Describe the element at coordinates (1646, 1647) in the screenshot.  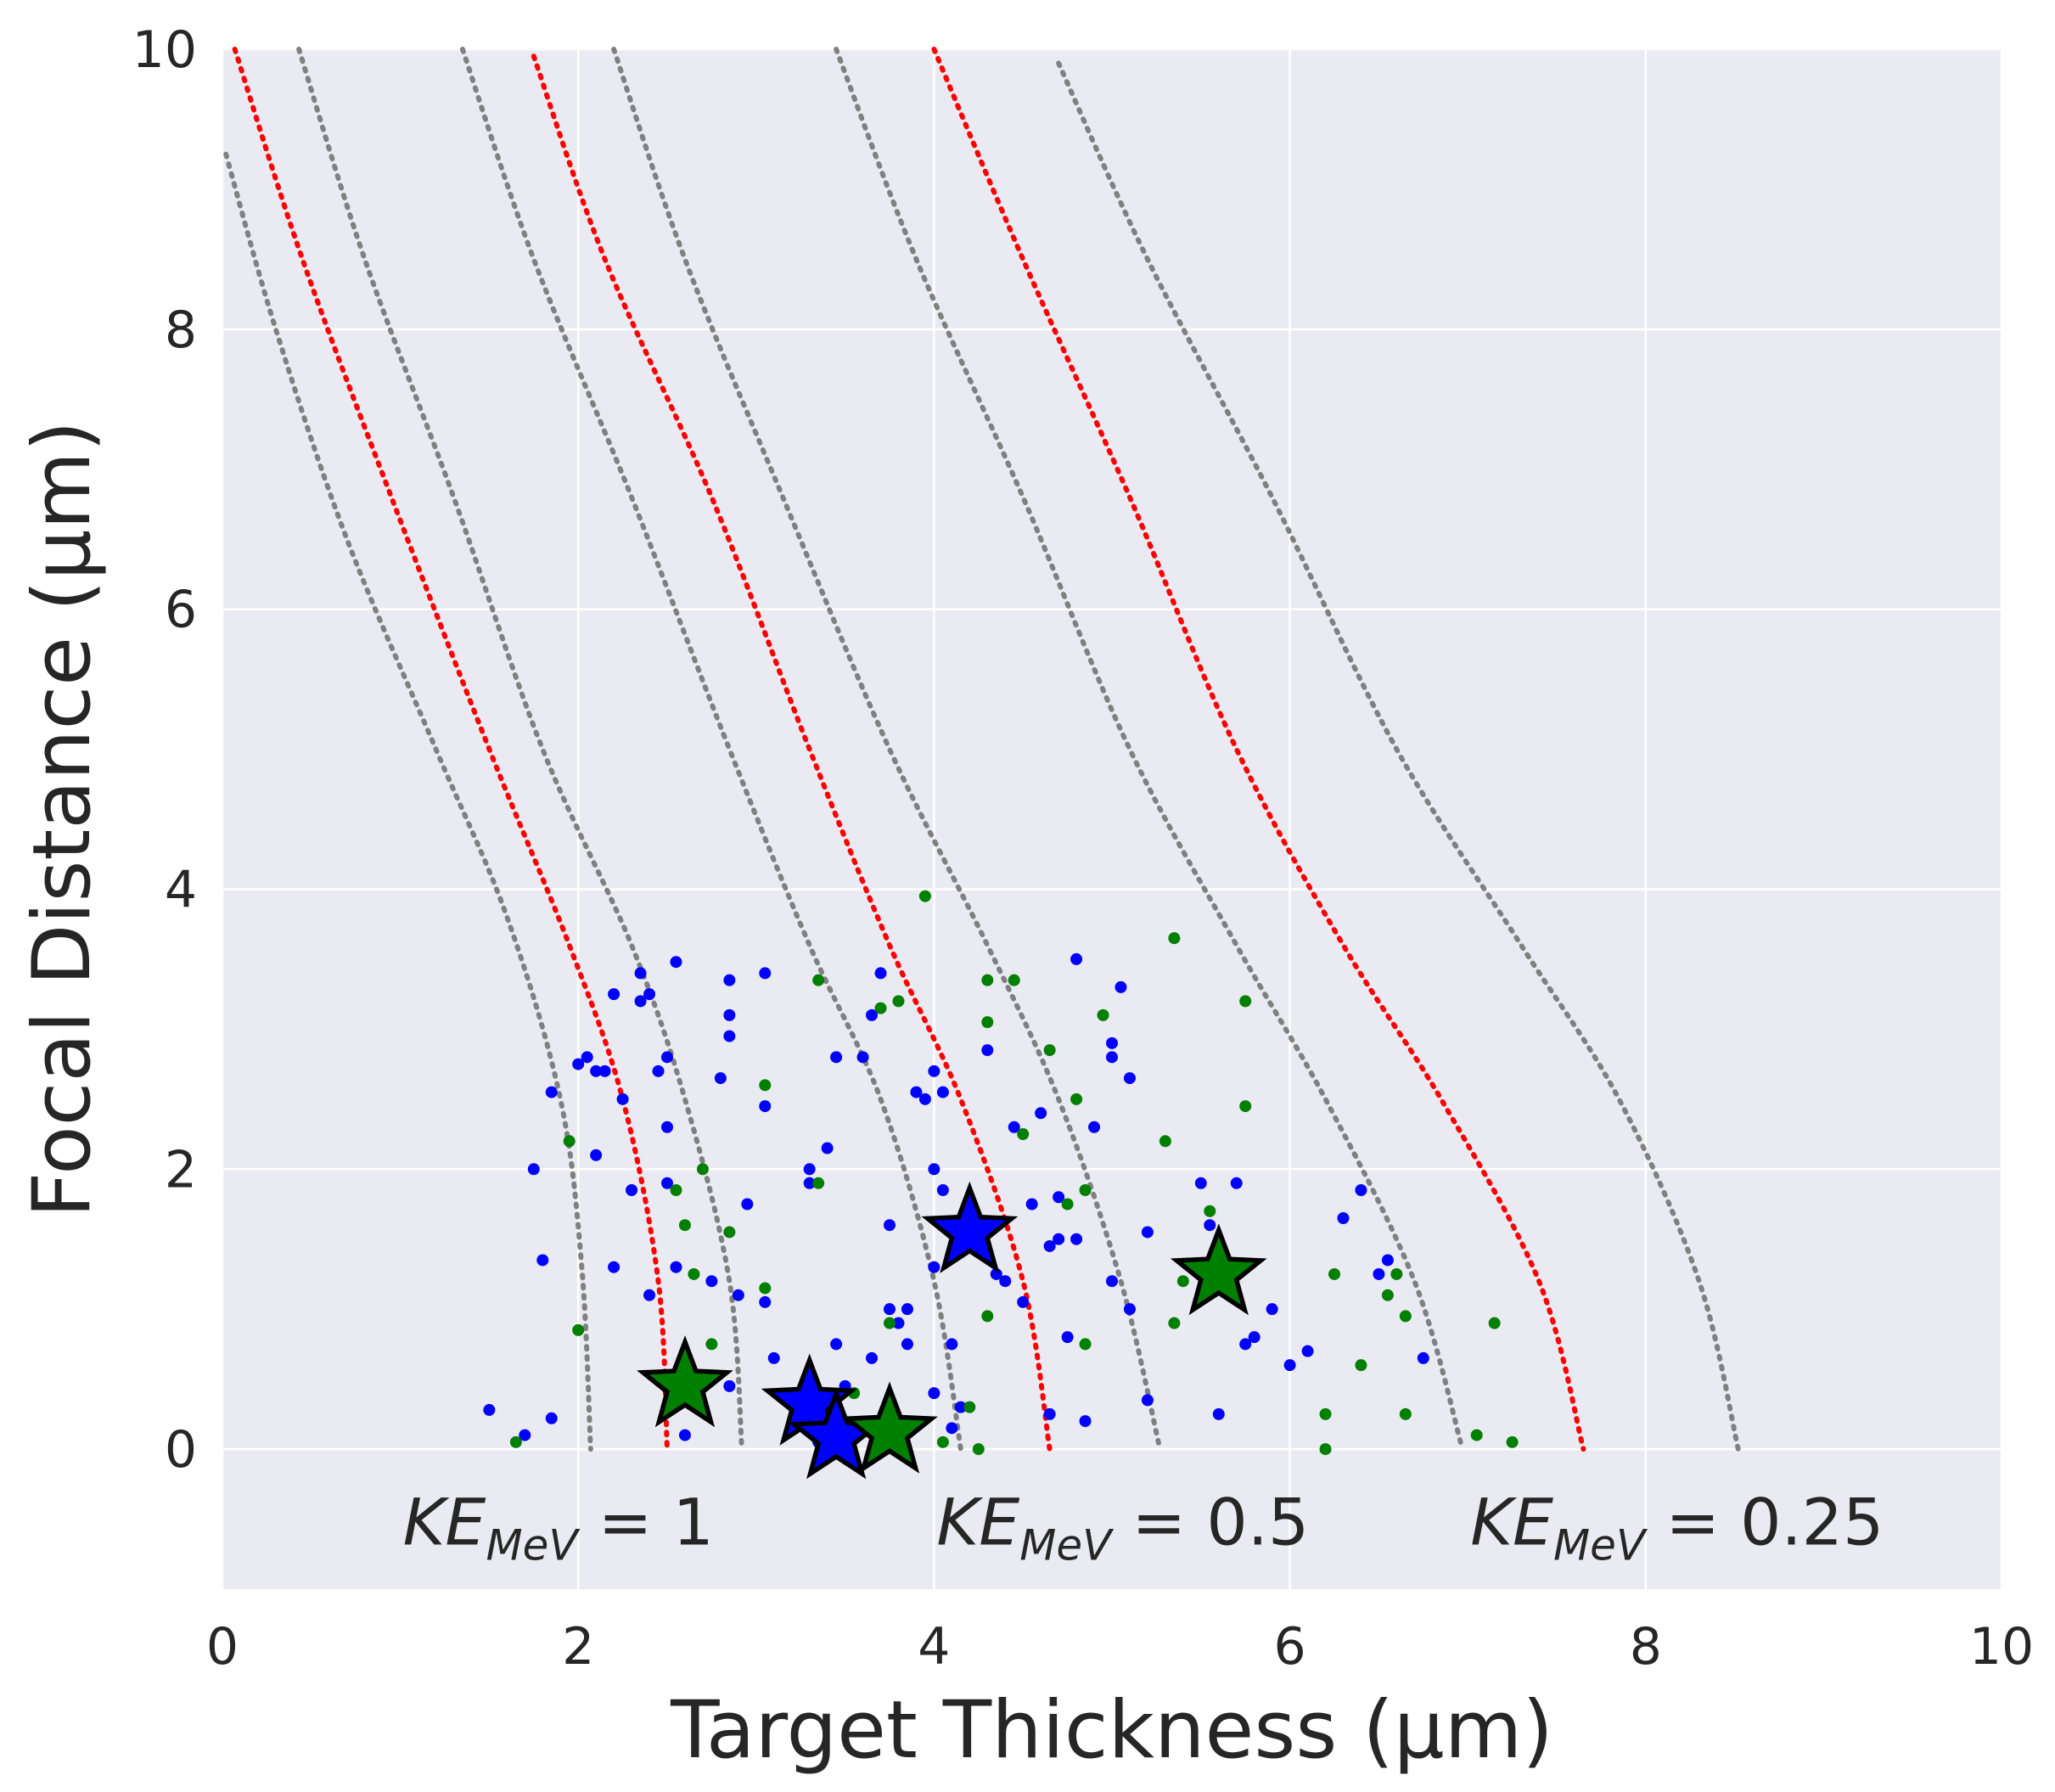
I see `x-tick-label: 8` at that location.